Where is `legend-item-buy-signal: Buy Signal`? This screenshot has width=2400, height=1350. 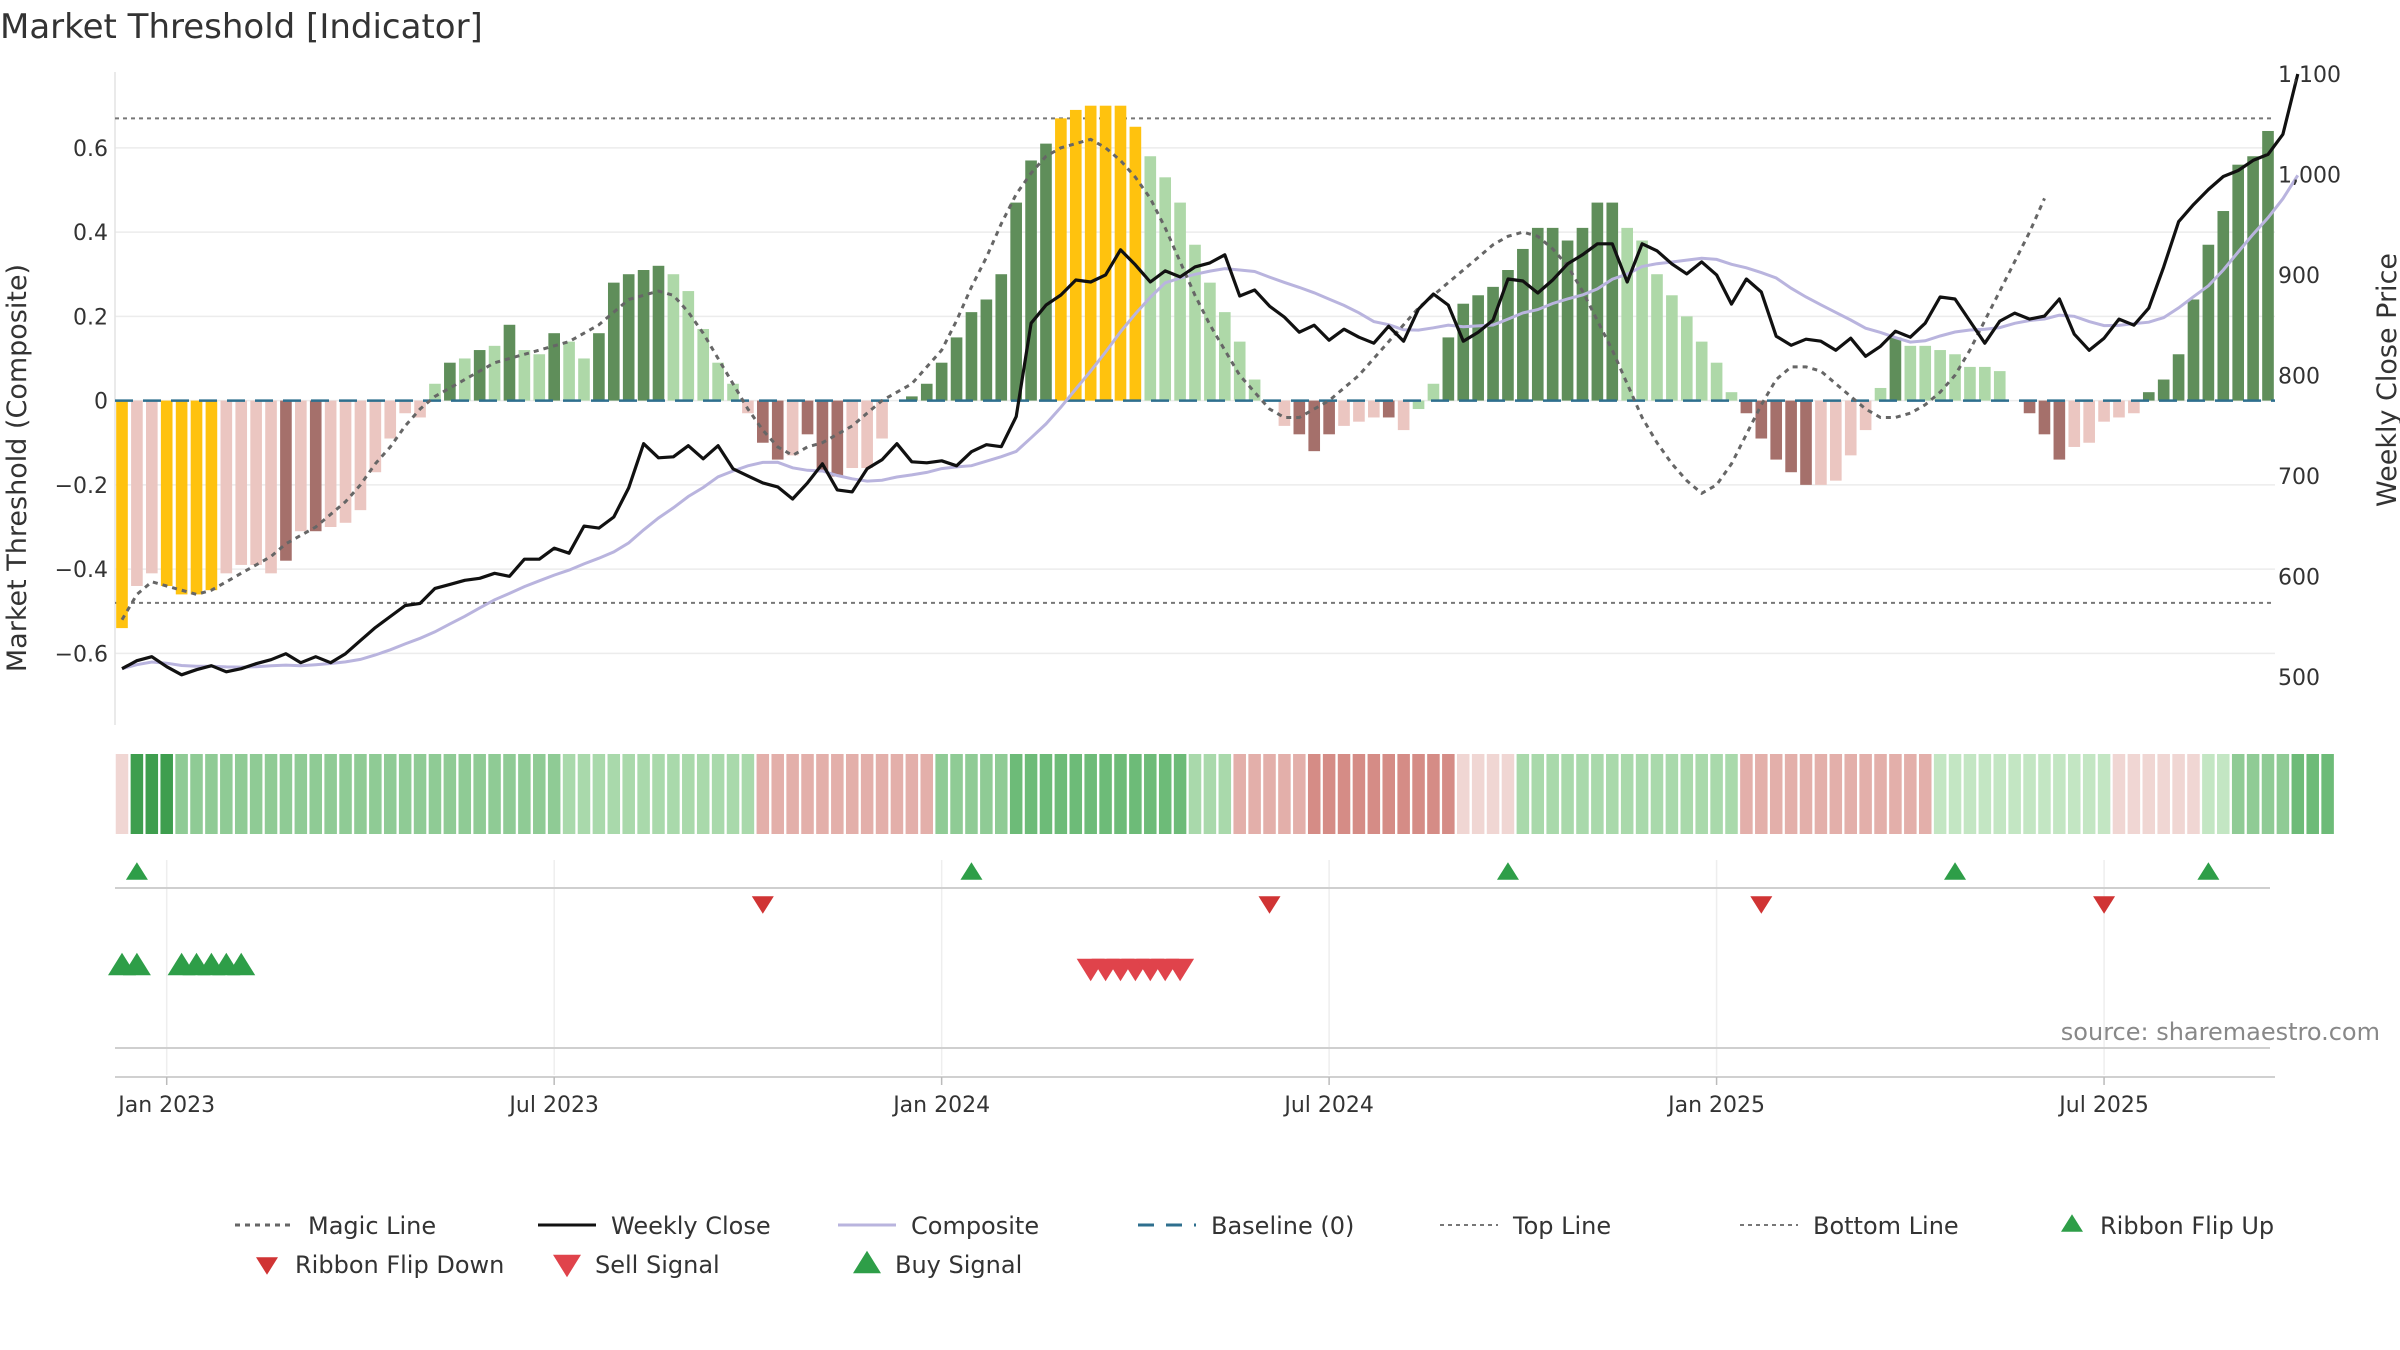 legend-item-buy-signal: Buy Signal is located at coordinates (937, 1264).